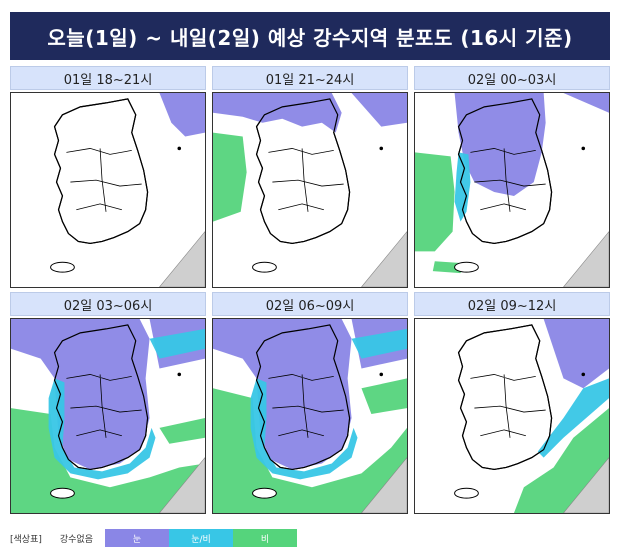 The width and height of the screenshot is (622, 553). What do you see at coordinates (512, 304) in the screenshot?
I see `panel-time-label: 02일 09~12시` at bounding box center [512, 304].